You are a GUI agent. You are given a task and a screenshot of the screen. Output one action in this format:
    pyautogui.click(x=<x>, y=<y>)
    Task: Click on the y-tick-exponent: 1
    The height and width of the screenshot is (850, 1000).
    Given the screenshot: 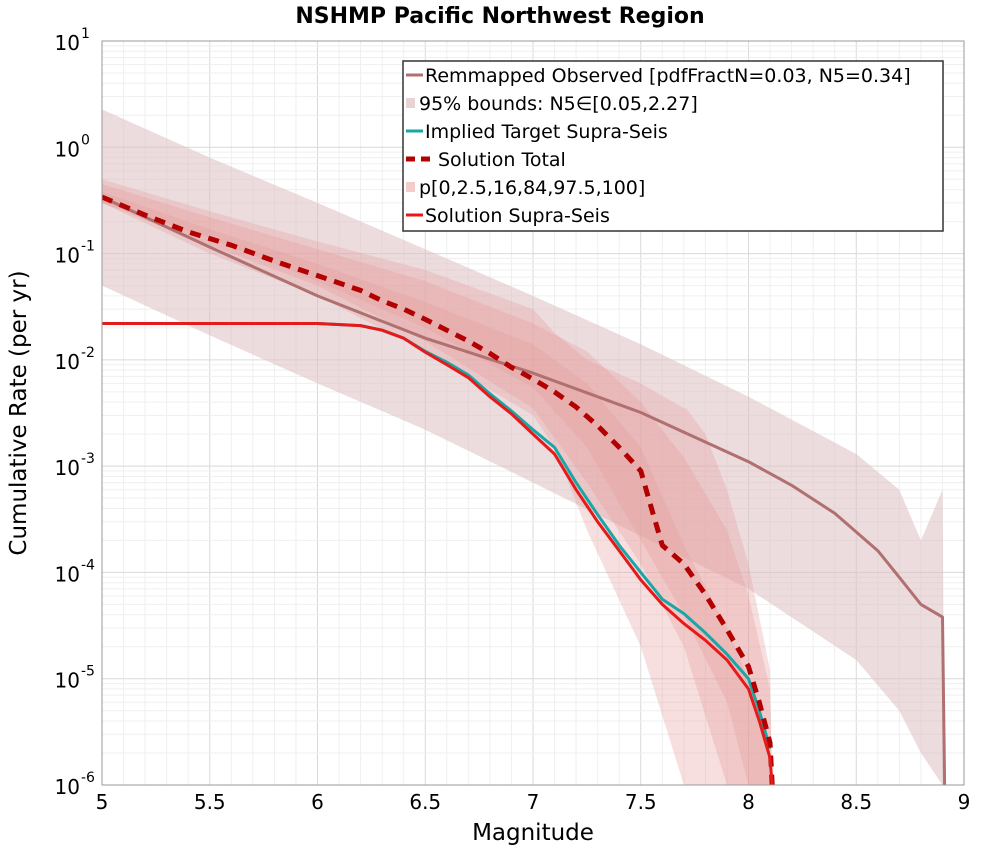 What is the action you would take?
    pyautogui.click(x=85, y=34)
    